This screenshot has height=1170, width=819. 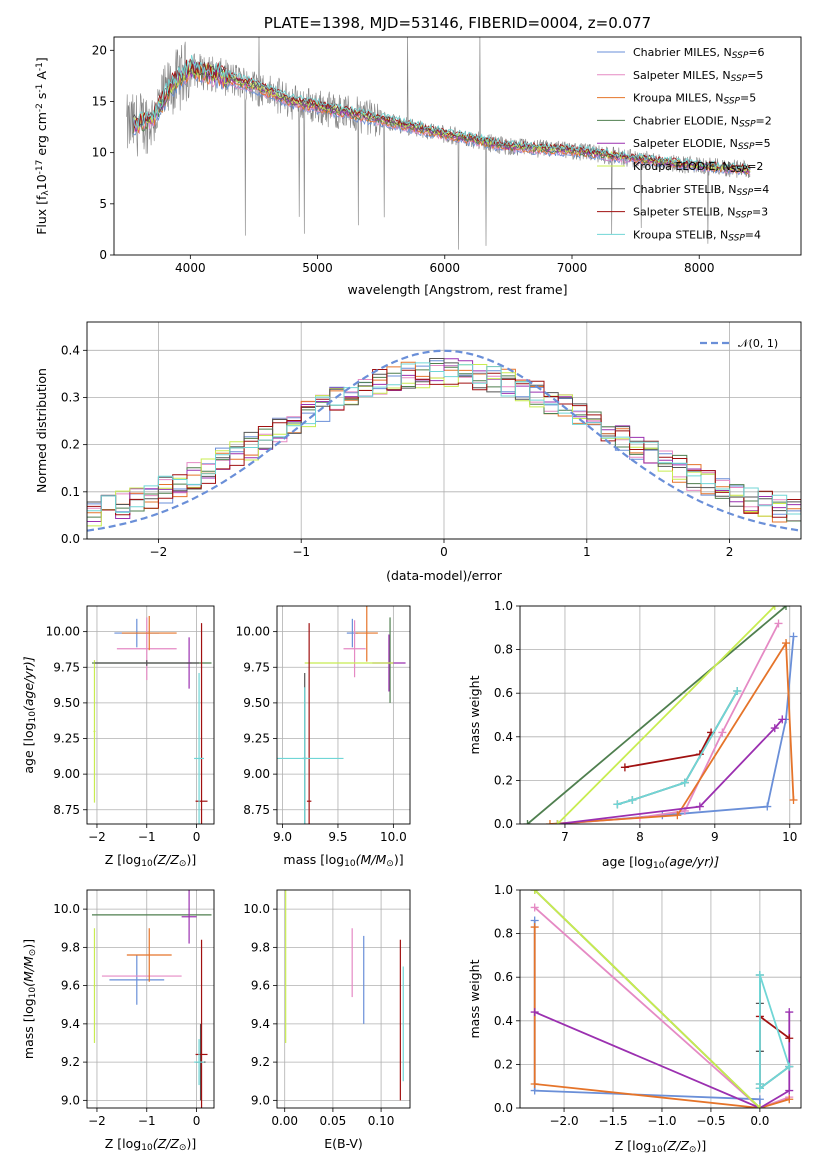 I want to click on y-tick-label: 0.6, so click(x=503, y=693).